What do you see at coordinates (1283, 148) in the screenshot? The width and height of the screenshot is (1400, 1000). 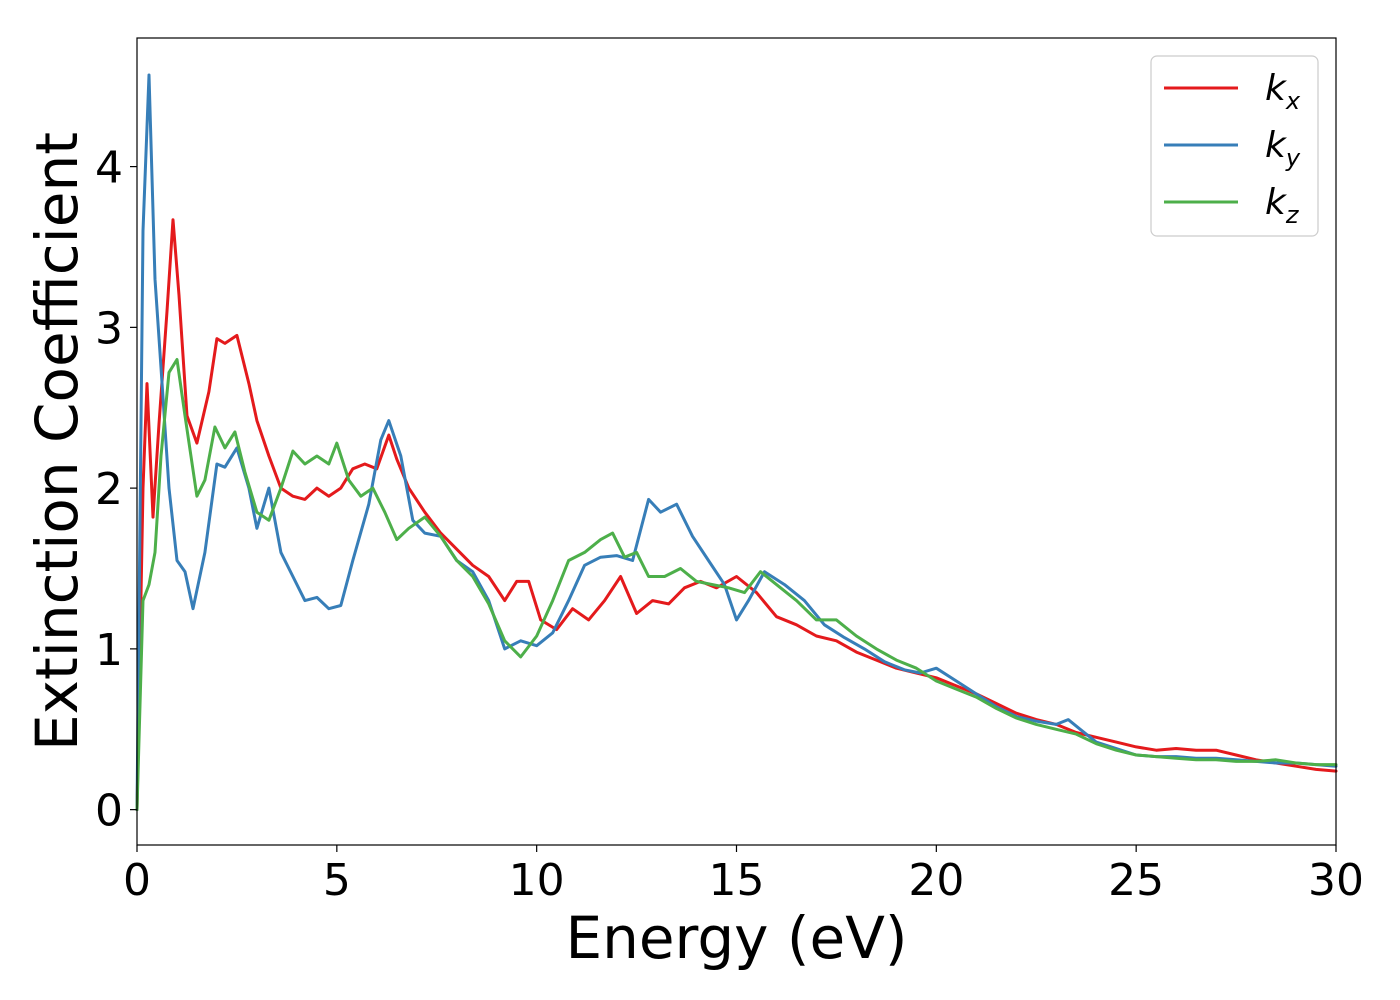 I see `legend-label-y: ky` at bounding box center [1283, 148].